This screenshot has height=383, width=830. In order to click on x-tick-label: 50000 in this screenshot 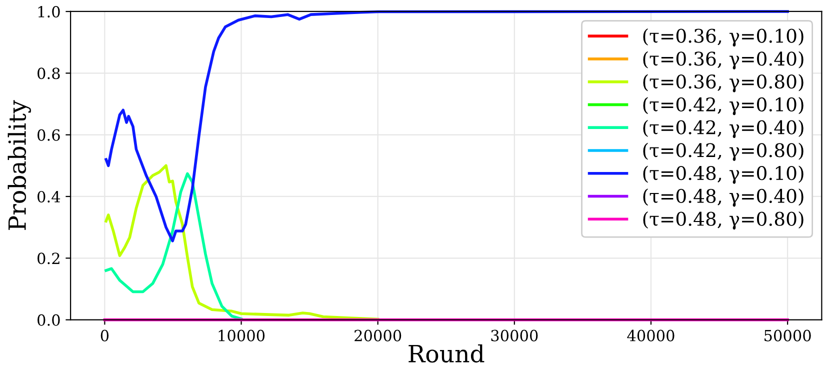, I will do `click(787, 336)`.